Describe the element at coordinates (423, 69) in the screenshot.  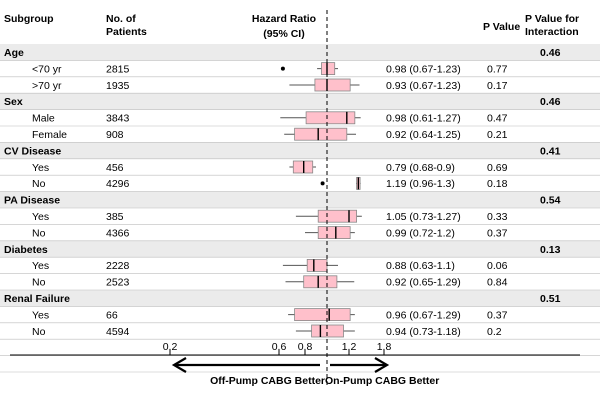
I see `hazard-ratio-text: 0.98 (0.67-1.23)` at that location.